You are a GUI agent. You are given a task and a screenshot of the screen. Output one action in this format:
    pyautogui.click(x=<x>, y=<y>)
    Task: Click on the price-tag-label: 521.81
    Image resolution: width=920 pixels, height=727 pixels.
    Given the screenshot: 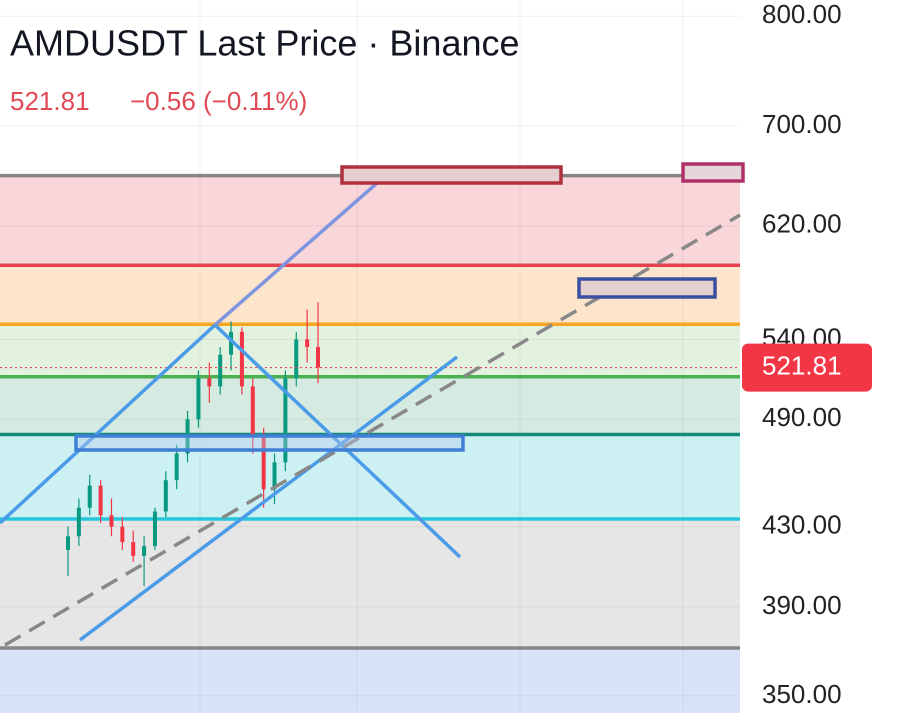 What is the action you would take?
    pyautogui.click(x=802, y=365)
    